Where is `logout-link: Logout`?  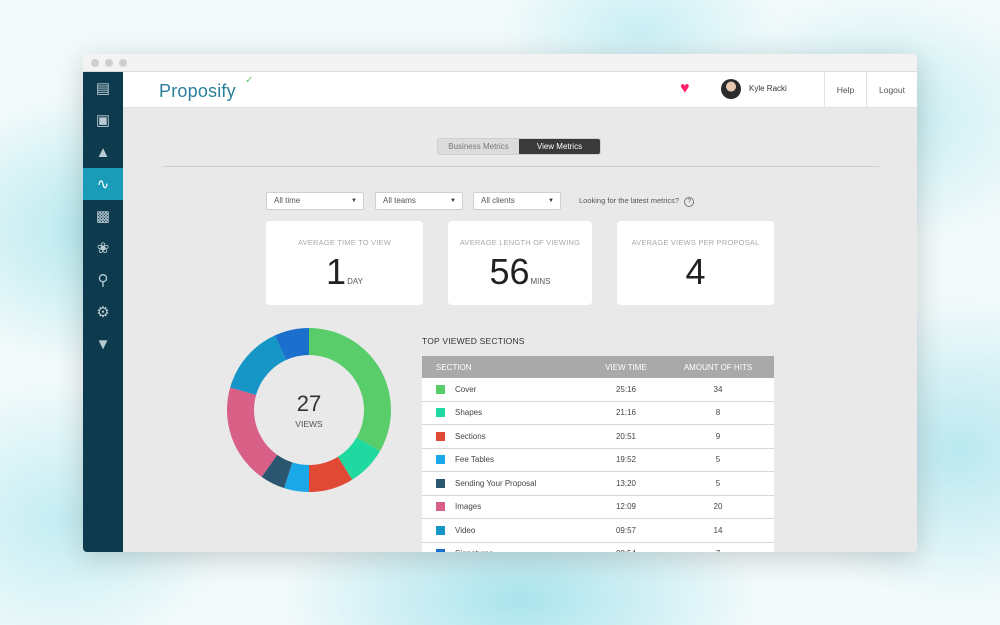
logout-link: Logout is located at coordinates (891, 90).